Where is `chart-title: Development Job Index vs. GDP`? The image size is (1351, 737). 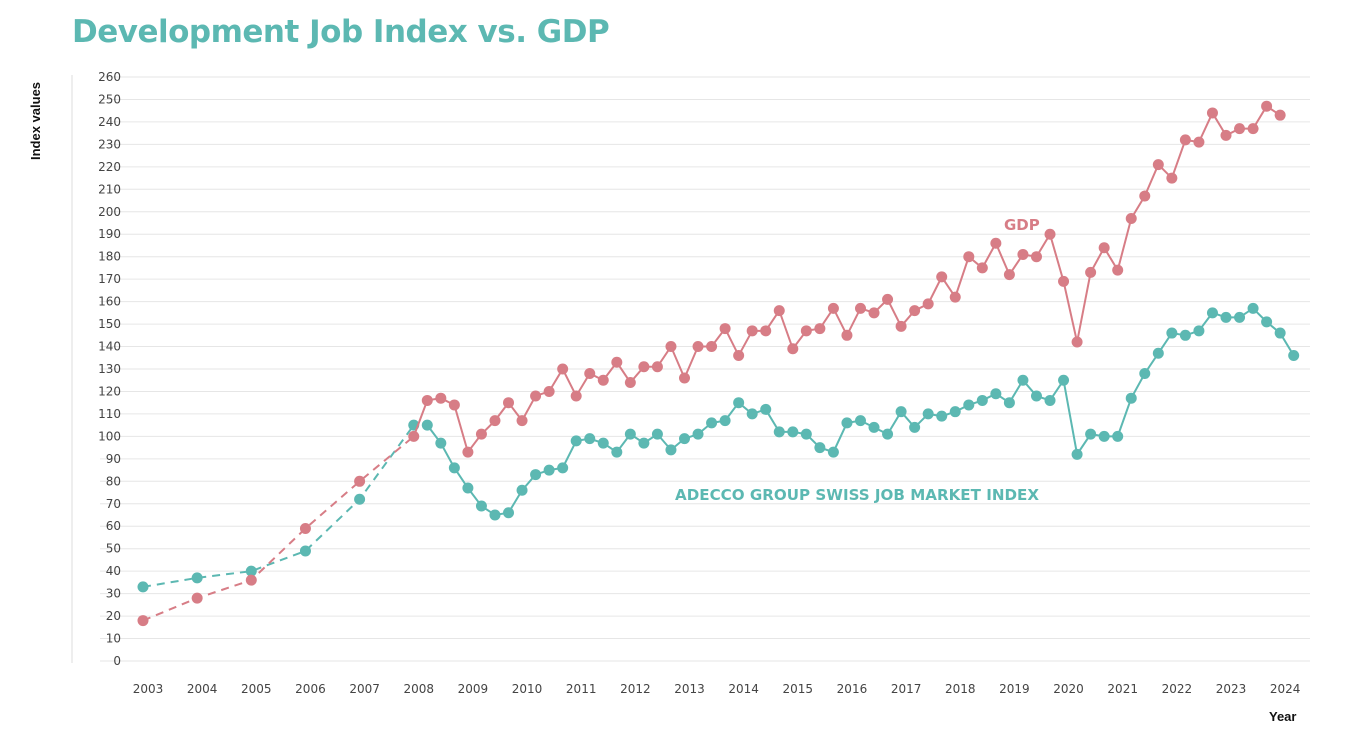
chart-title: Development Job Index vs. GDP is located at coordinates (341, 32).